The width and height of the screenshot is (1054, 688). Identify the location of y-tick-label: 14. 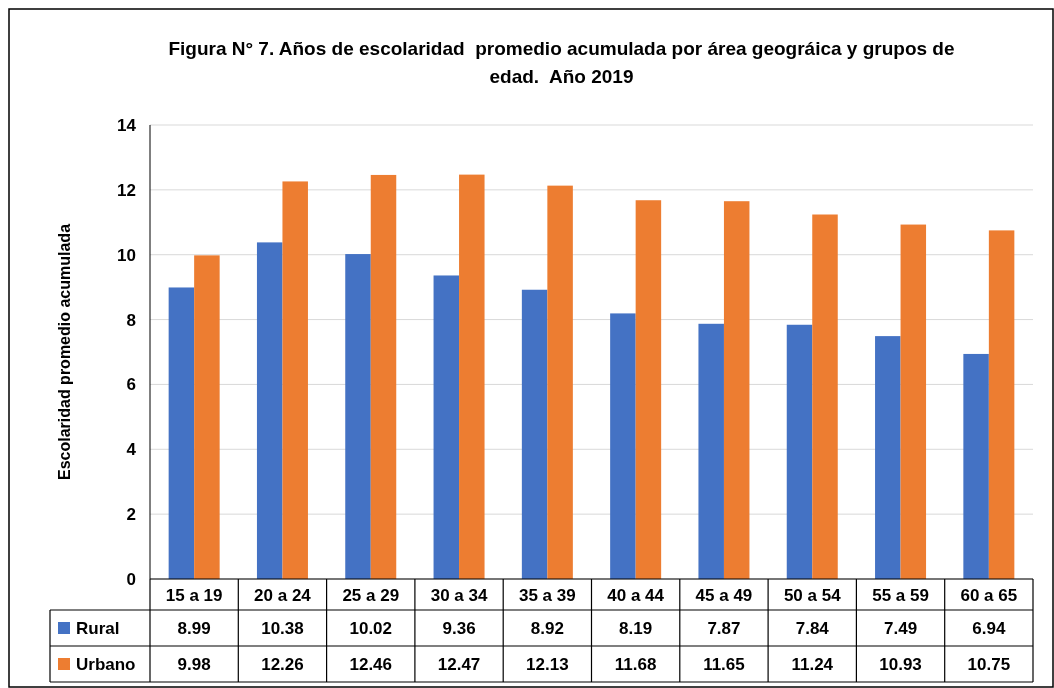
(127, 125).